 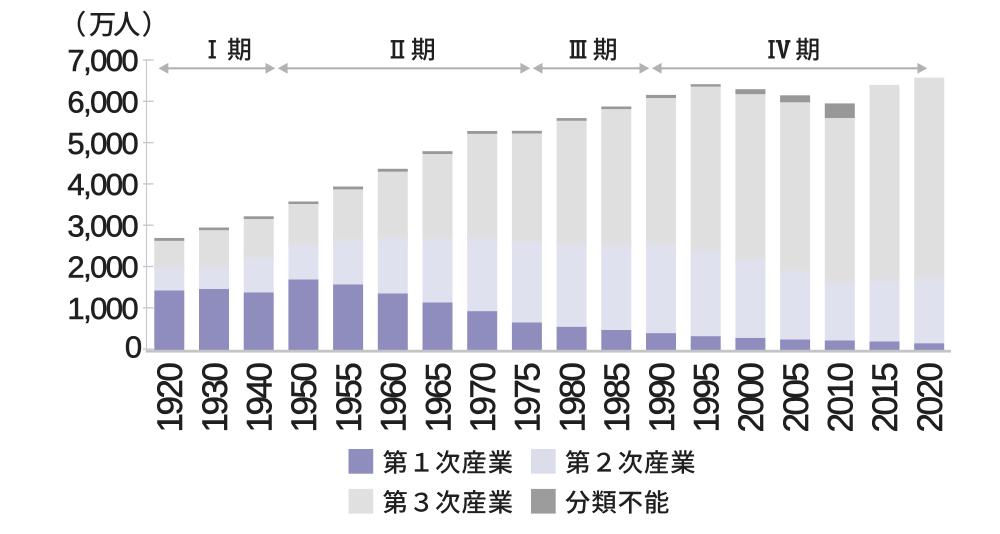 I want to click on svg-text: 1960, so click(x=394, y=398).